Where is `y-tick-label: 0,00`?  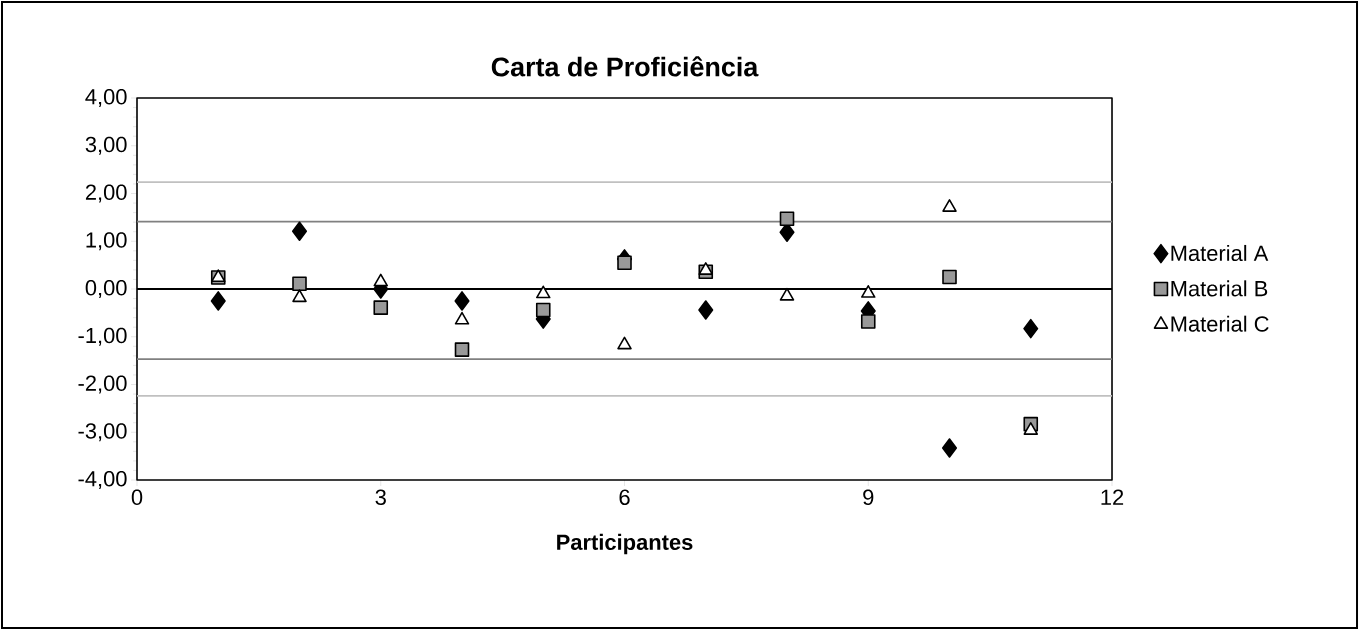
y-tick-label: 0,00 is located at coordinates (106, 289).